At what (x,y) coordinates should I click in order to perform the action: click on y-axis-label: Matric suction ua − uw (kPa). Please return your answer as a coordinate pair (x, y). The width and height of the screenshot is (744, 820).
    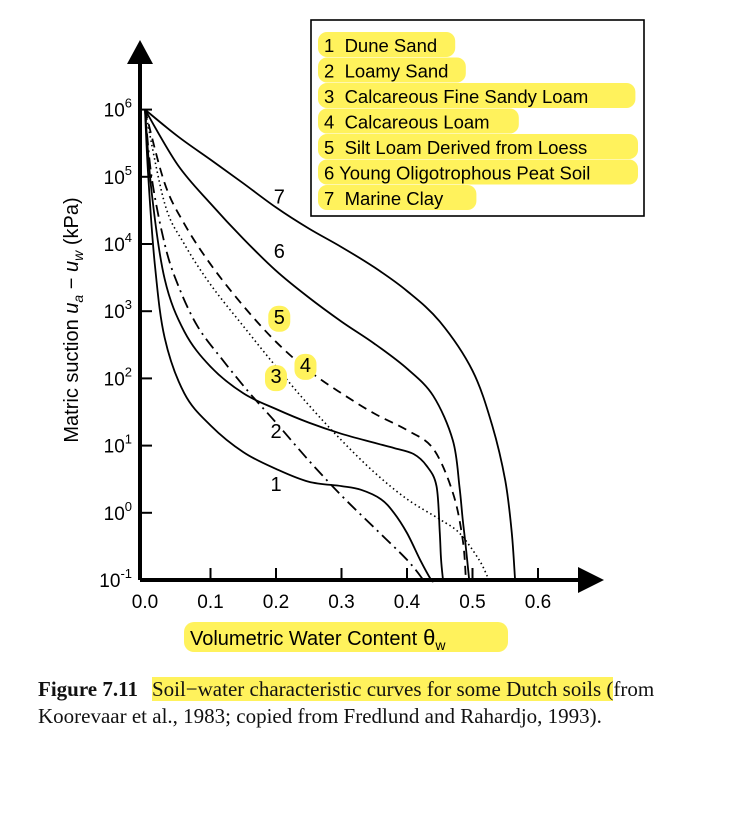
    Looking at the image, I should click on (73, 319).